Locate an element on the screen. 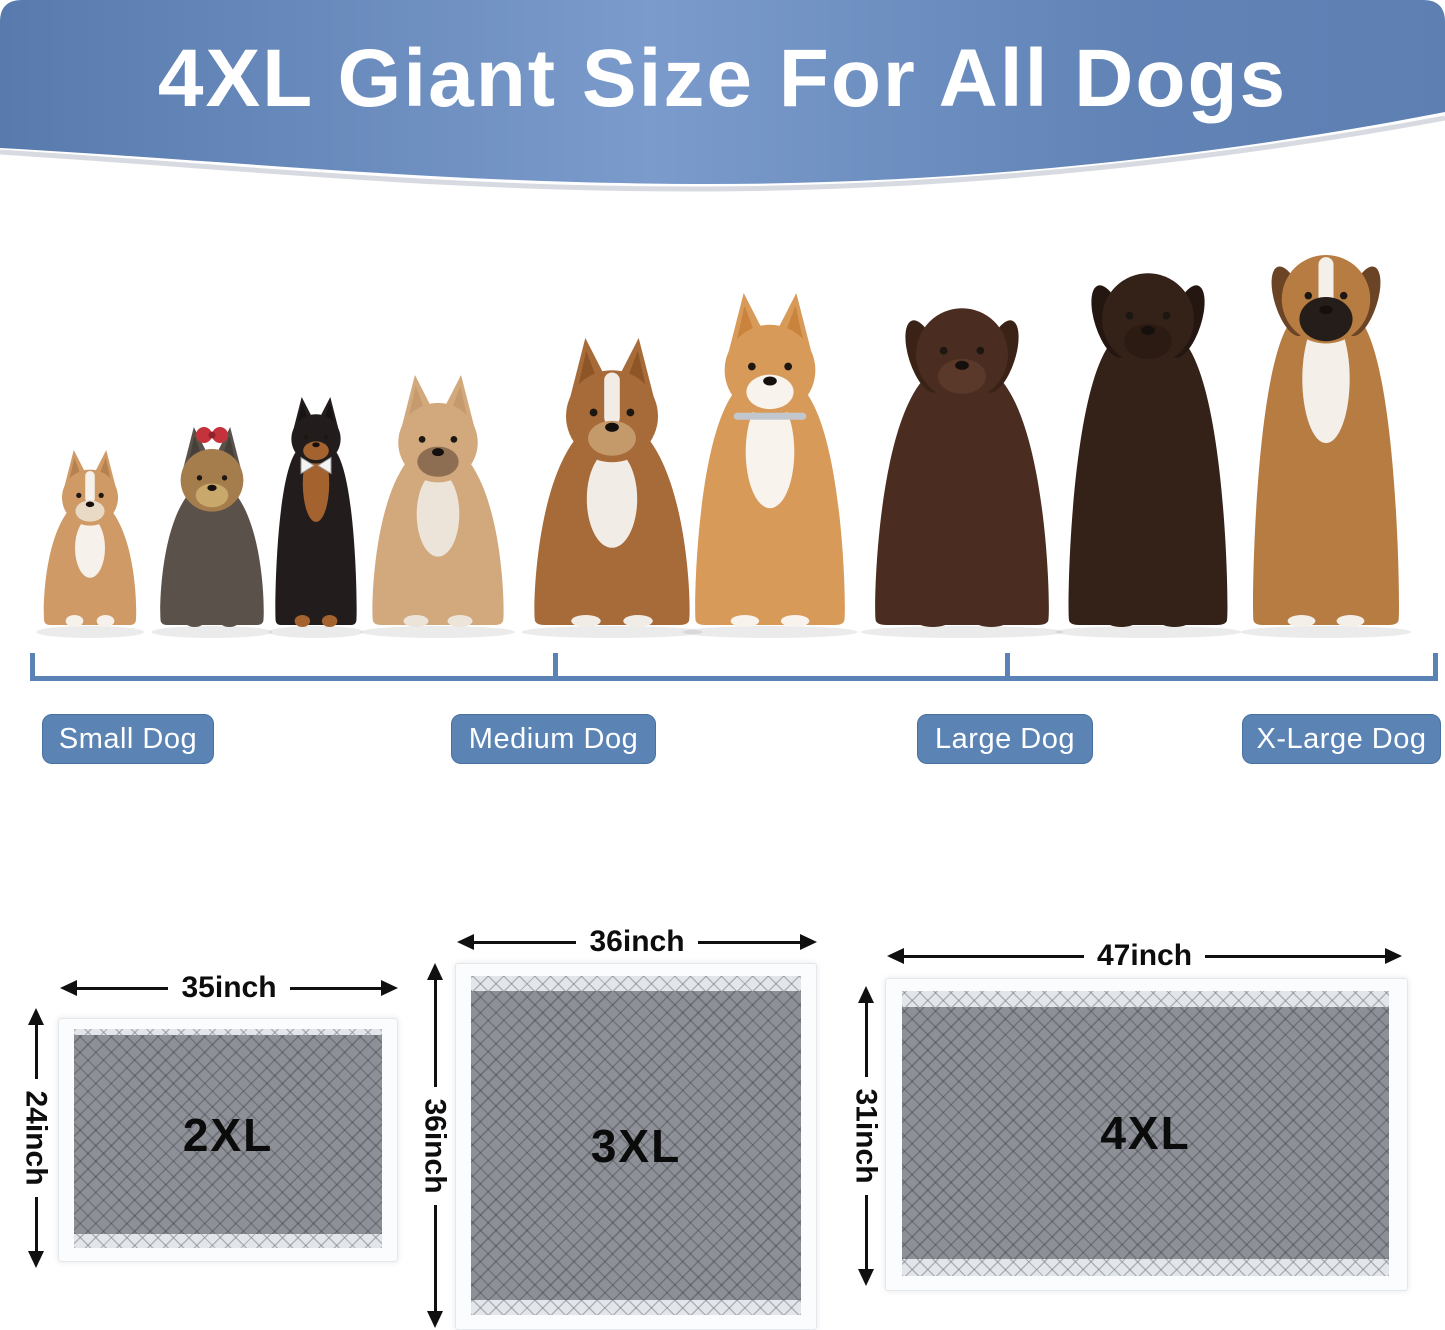  pad-4xl-bottom-strip is located at coordinates (1145, 1267).